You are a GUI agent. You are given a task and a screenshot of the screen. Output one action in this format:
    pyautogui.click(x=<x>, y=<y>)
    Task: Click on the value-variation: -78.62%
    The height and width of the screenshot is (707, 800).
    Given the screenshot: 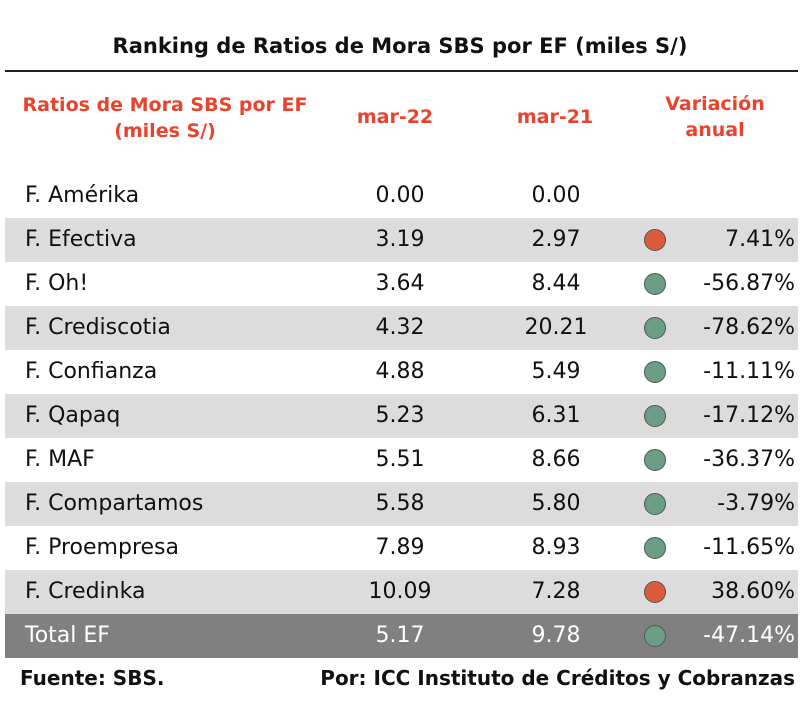 What is the action you would take?
    pyautogui.click(x=749, y=327)
    